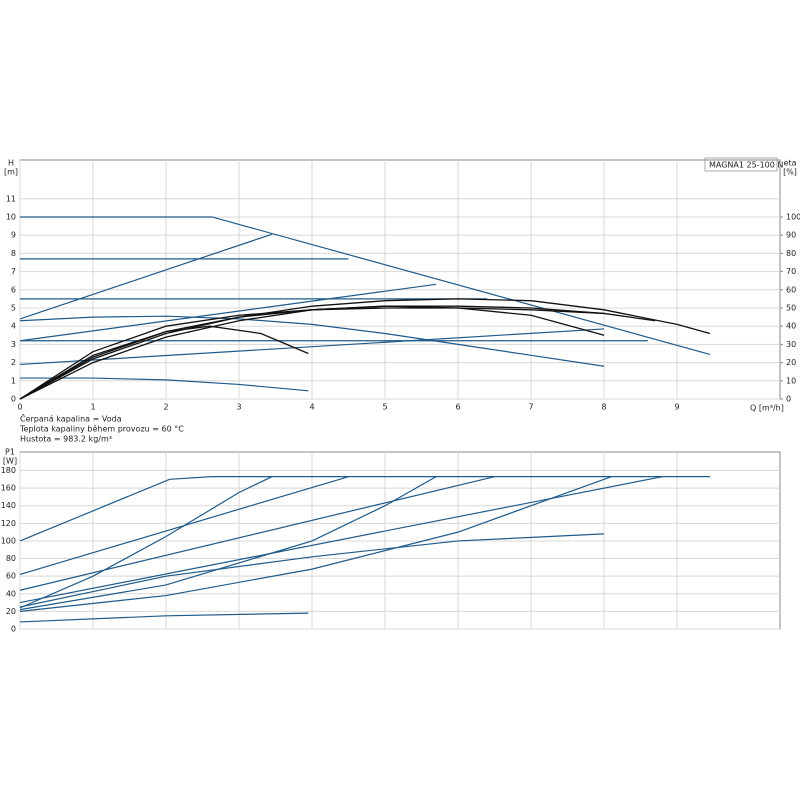  I want to click on y-unit: [m], so click(11, 172).